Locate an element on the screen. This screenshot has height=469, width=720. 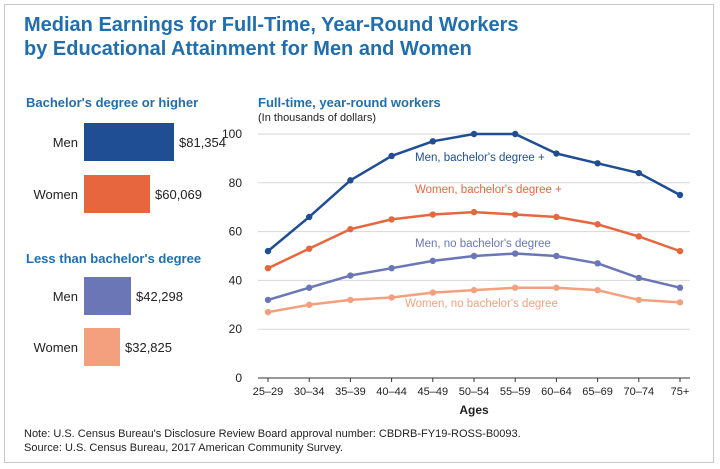
x-tick-label: 45–49 is located at coordinates (433, 392).